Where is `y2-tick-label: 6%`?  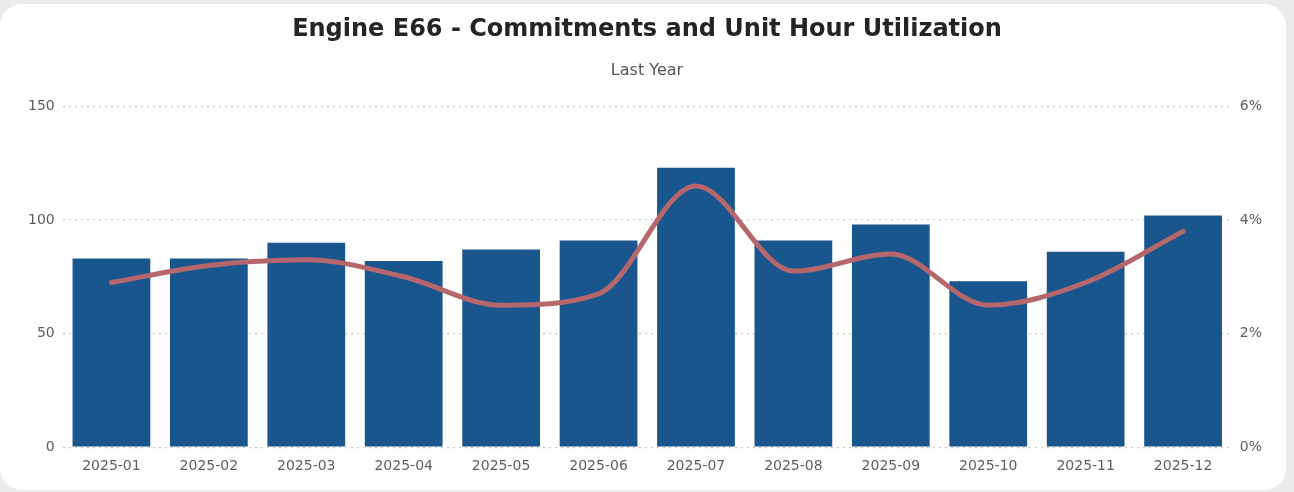 y2-tick-label: 6% is located at coordinates (1251, 105).